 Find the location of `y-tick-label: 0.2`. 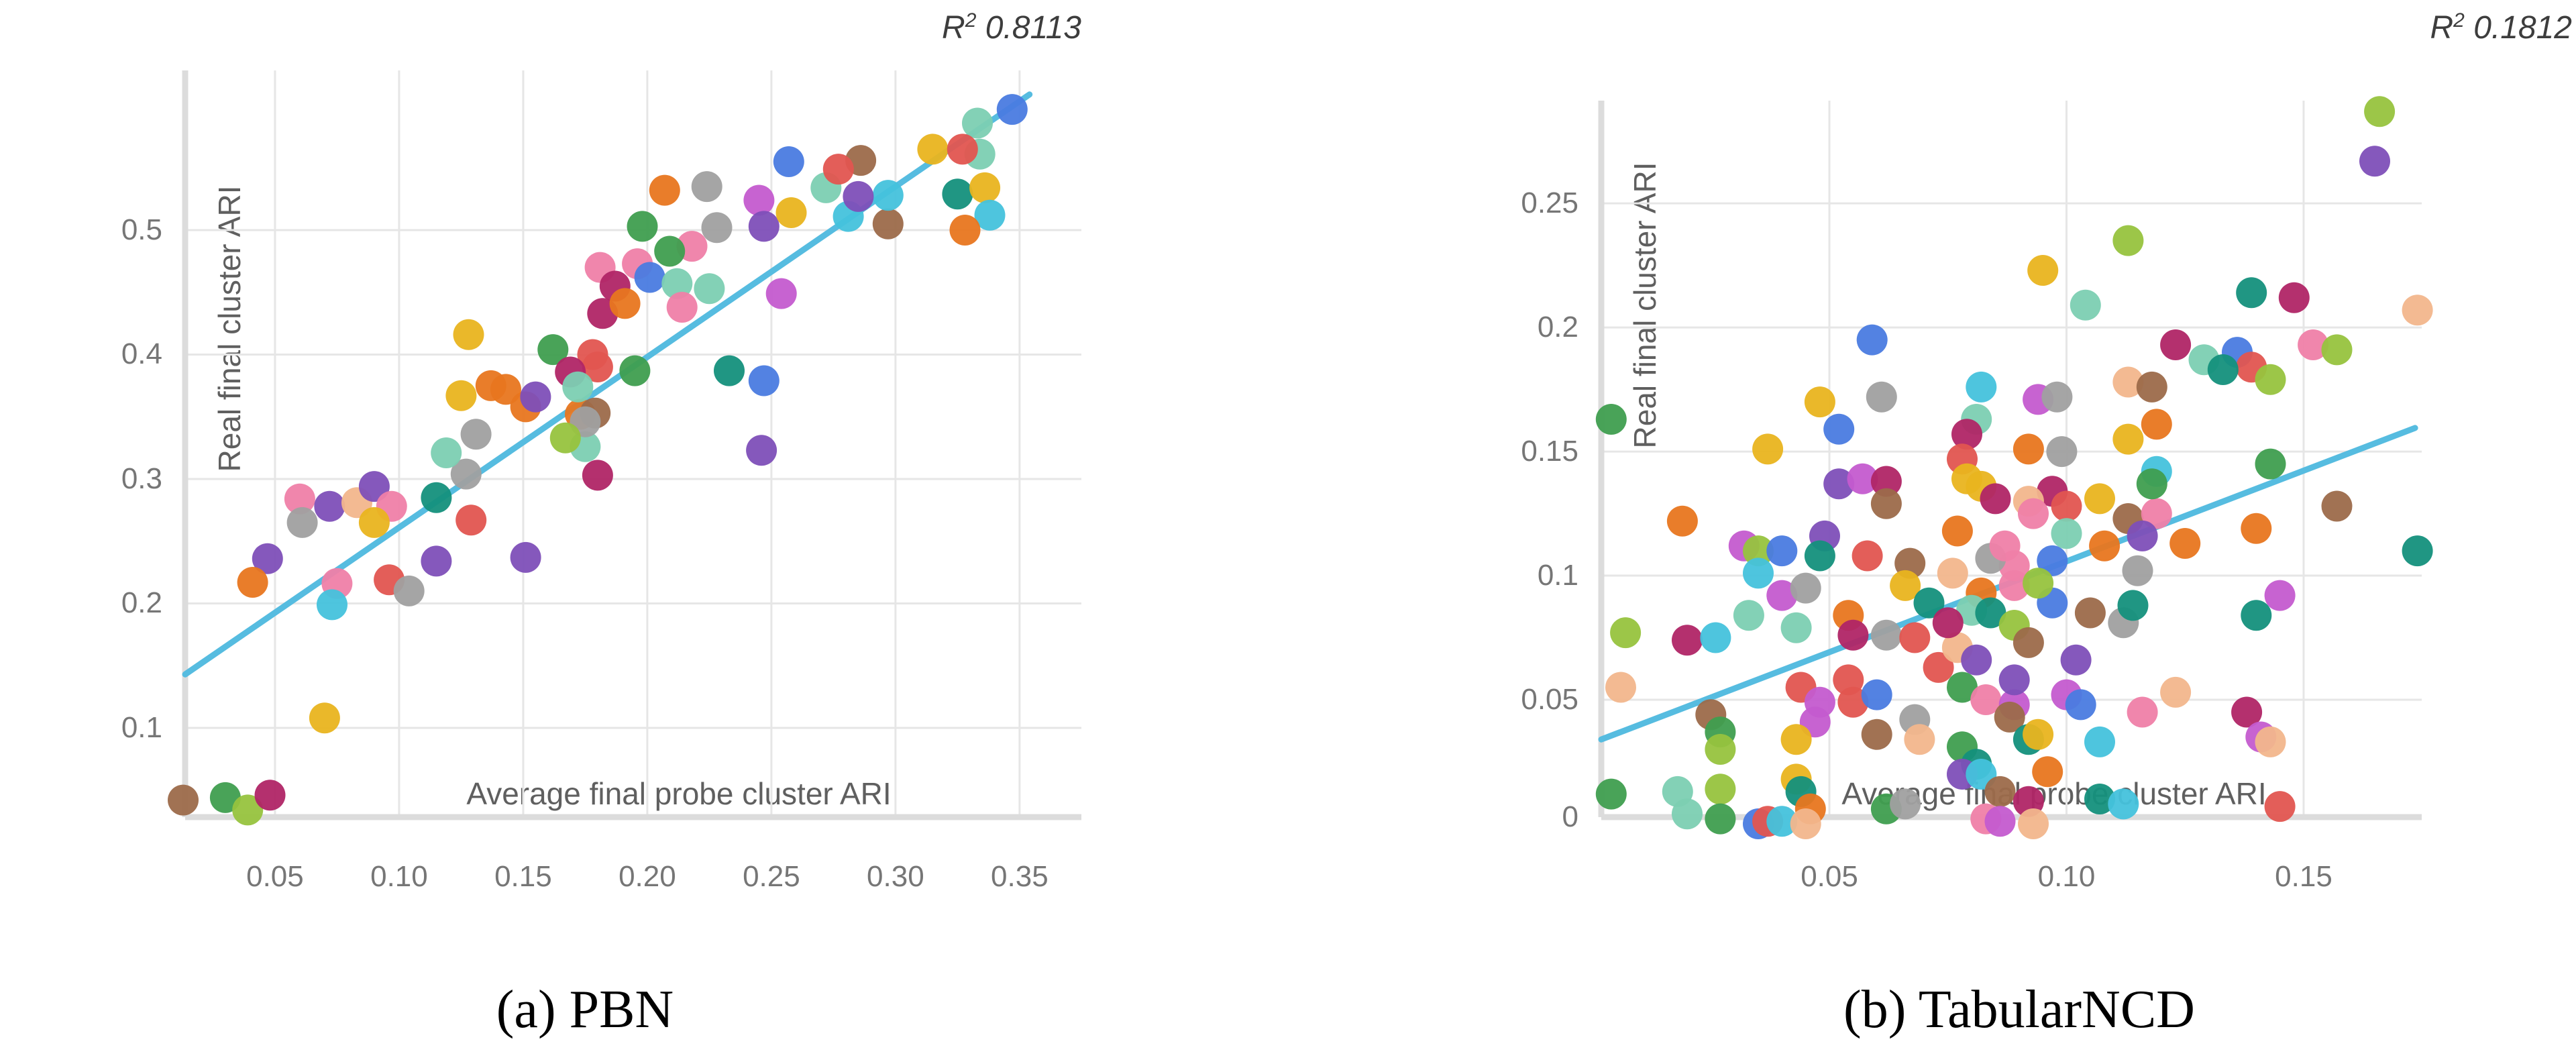

y-tick-label: 0.2 is located at coordinates (141, 603).